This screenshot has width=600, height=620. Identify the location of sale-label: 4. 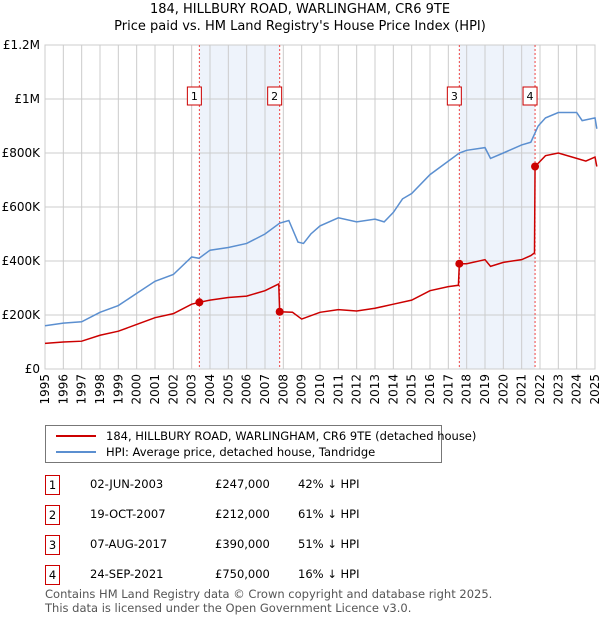
(530, 96).